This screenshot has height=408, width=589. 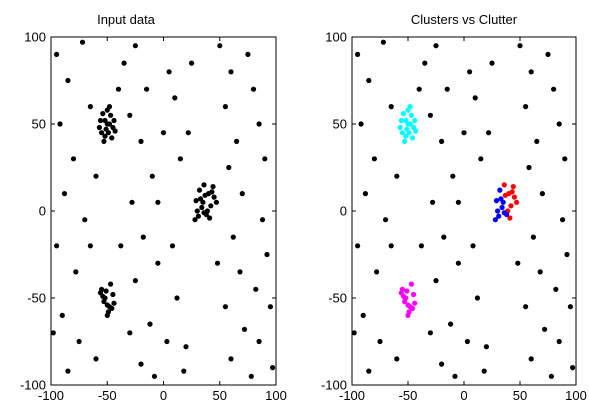 What do you see at coordinates (464, 19) in the screenshot?
I see `chart-title: Clusters vs Clutter` at bounding box center [464, 19].